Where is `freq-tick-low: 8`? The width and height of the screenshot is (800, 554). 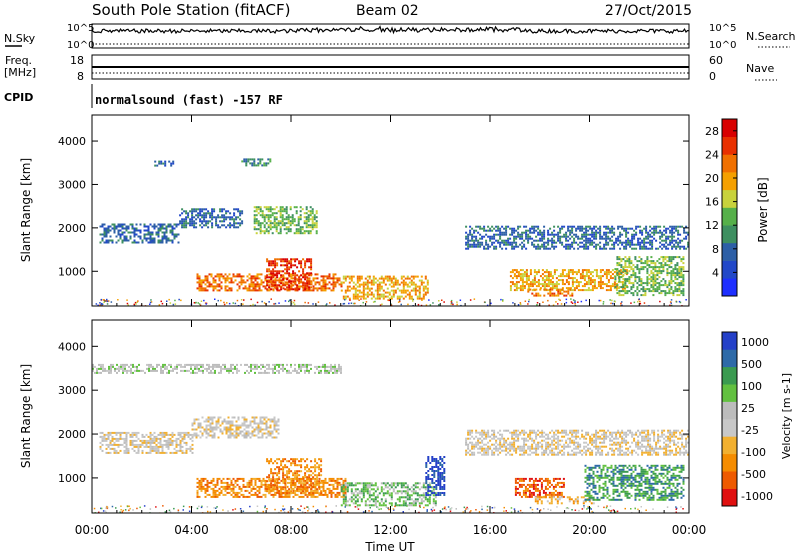
freq-tick-low: 8 is located at coordinates (80, 76).